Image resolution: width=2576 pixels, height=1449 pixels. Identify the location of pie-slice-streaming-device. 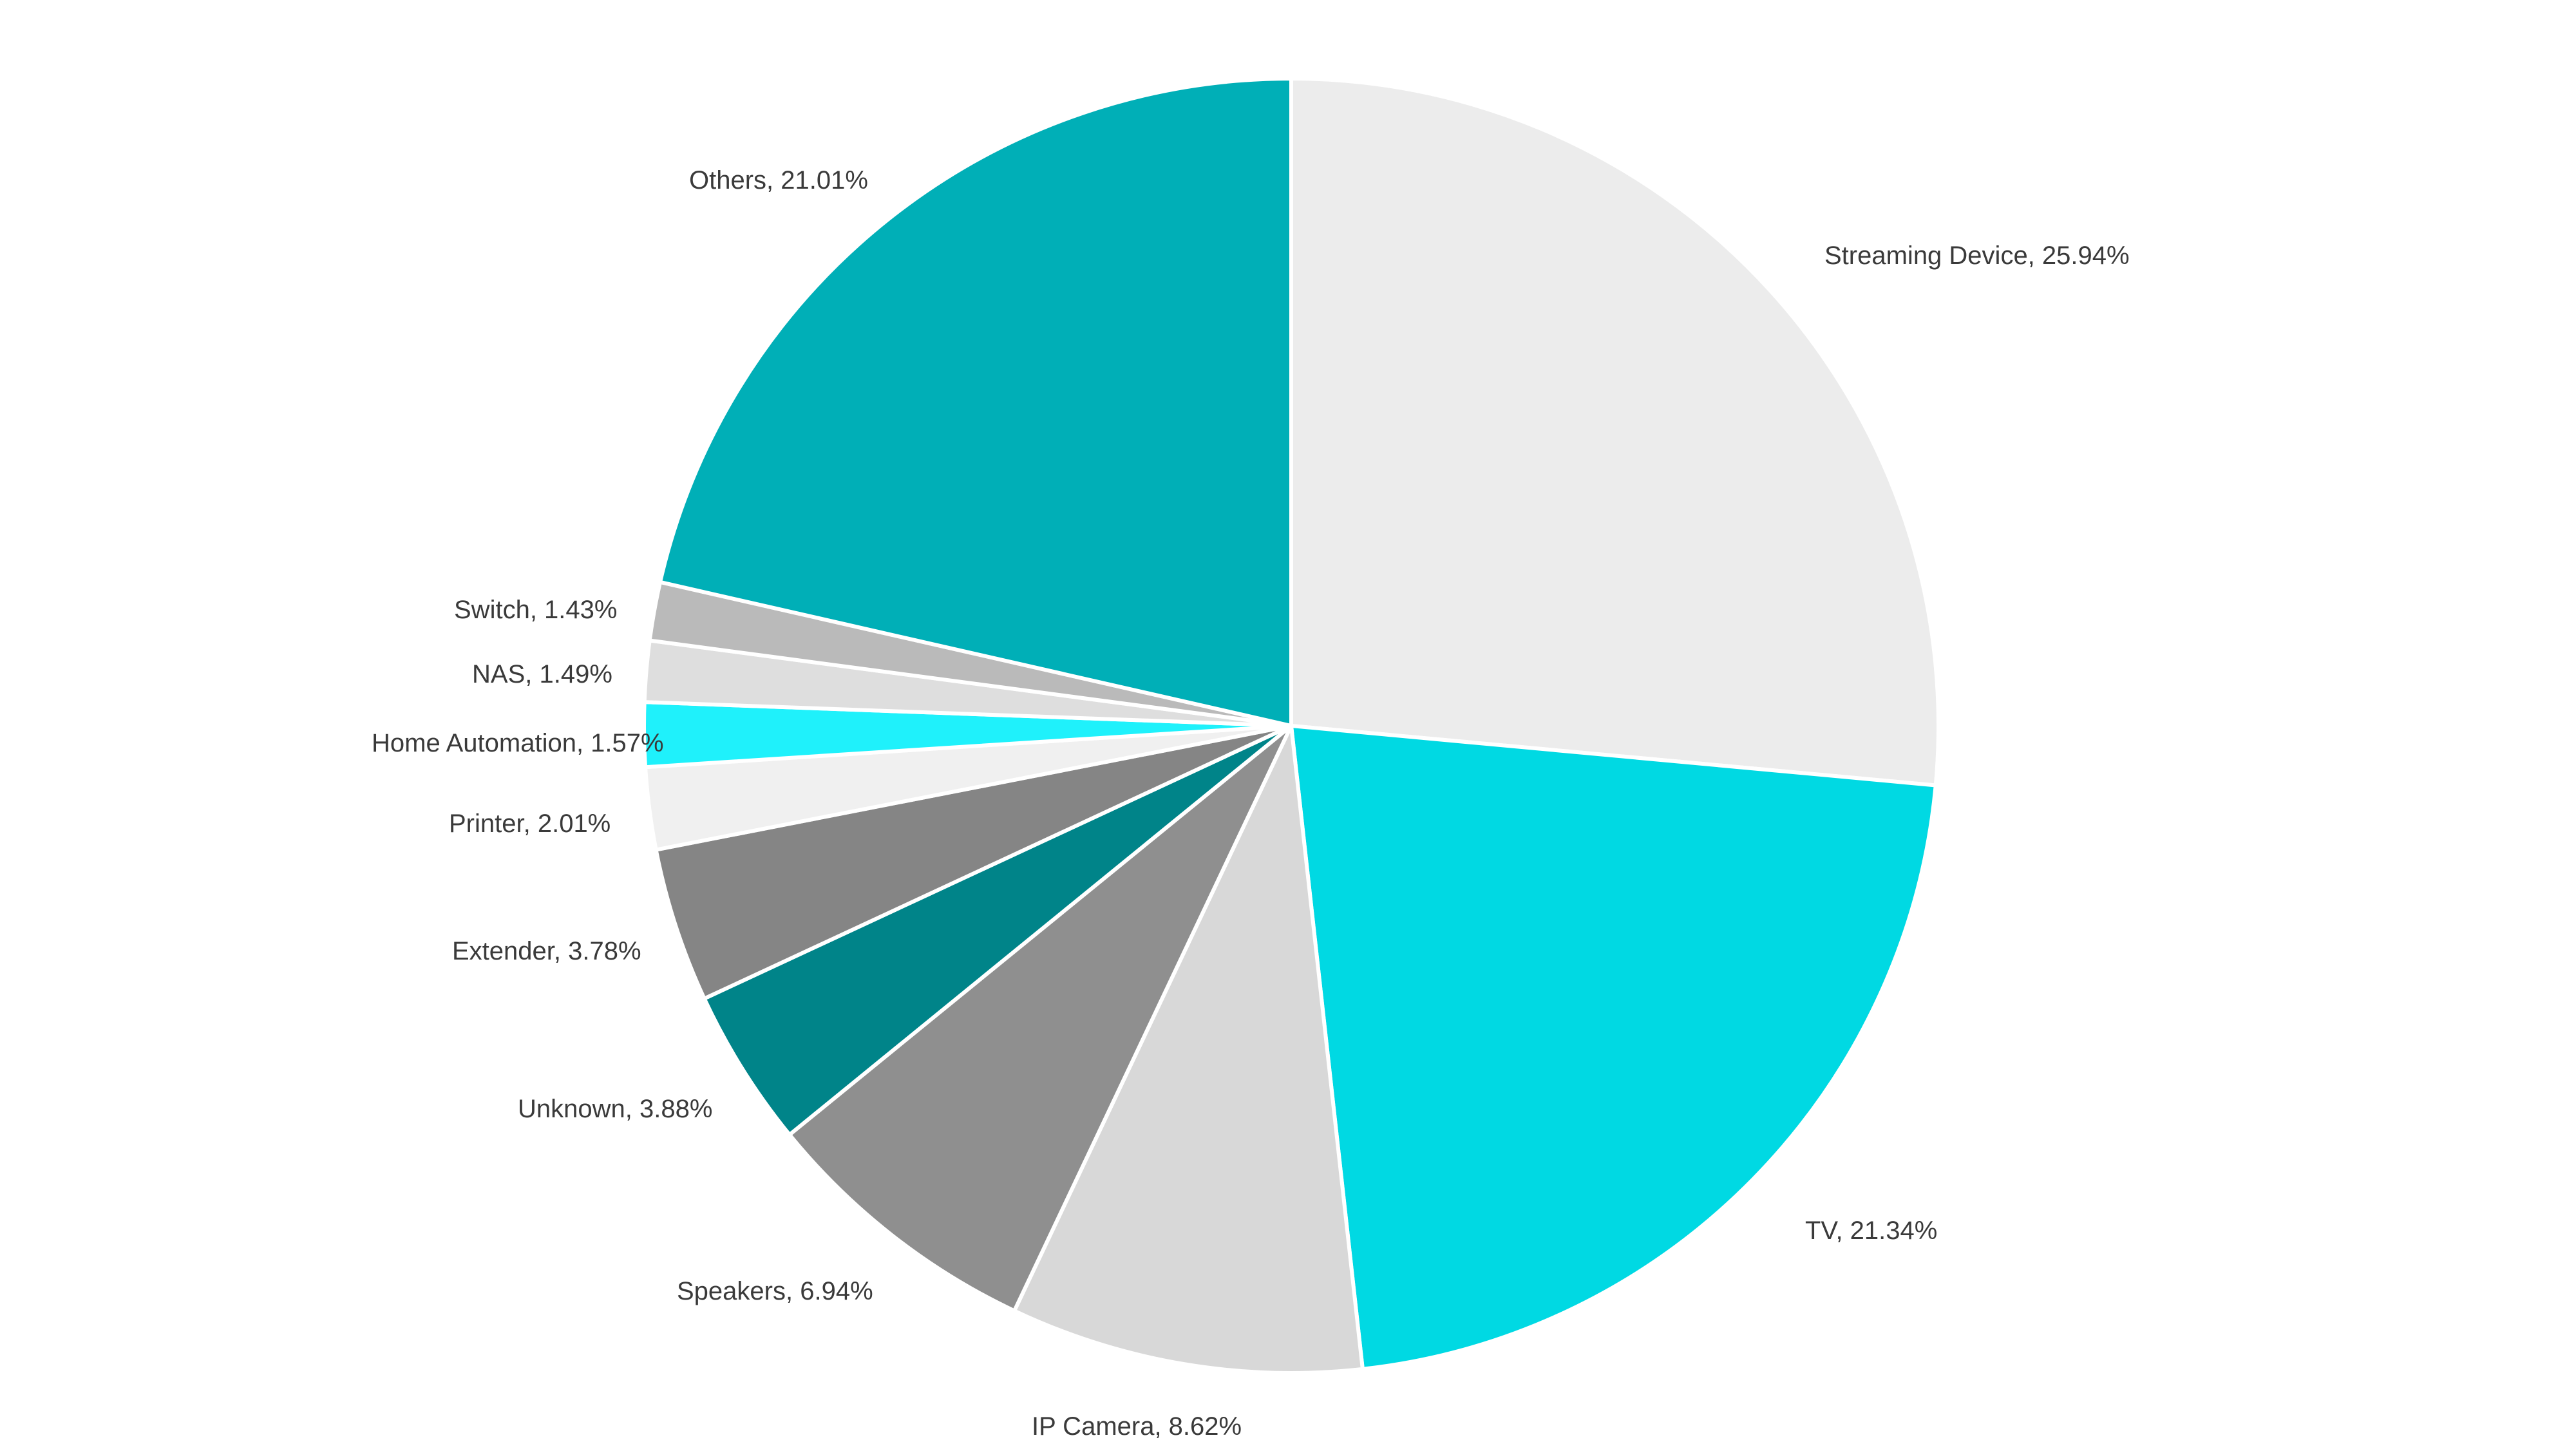
(1614, 432).